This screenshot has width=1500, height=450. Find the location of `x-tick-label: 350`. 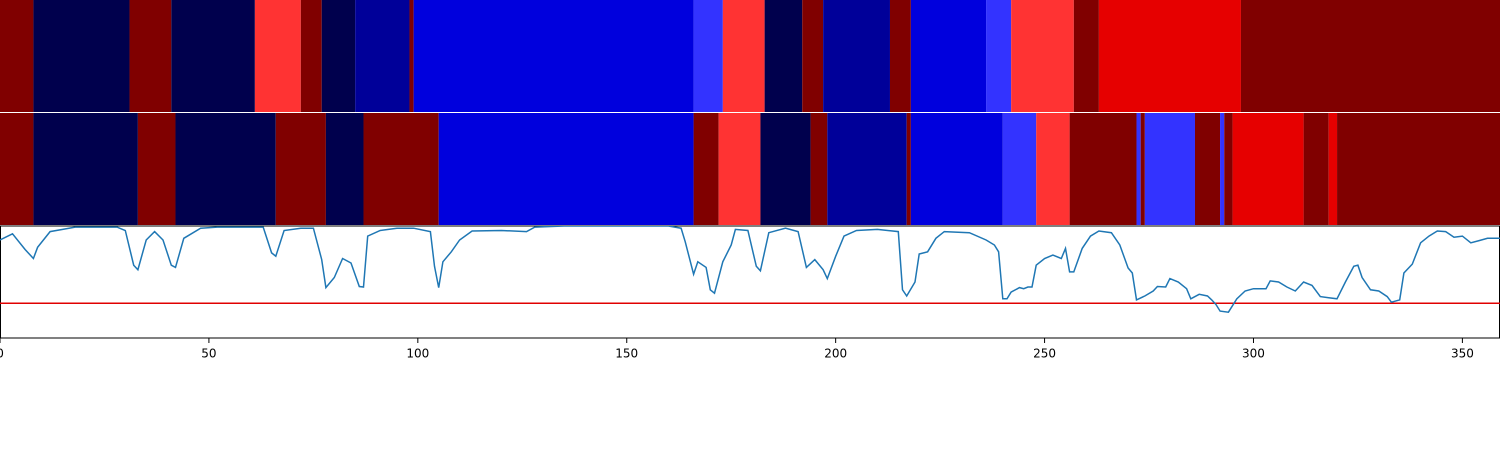

x-tick-label: 350 is located at coordinates (1462, 354).